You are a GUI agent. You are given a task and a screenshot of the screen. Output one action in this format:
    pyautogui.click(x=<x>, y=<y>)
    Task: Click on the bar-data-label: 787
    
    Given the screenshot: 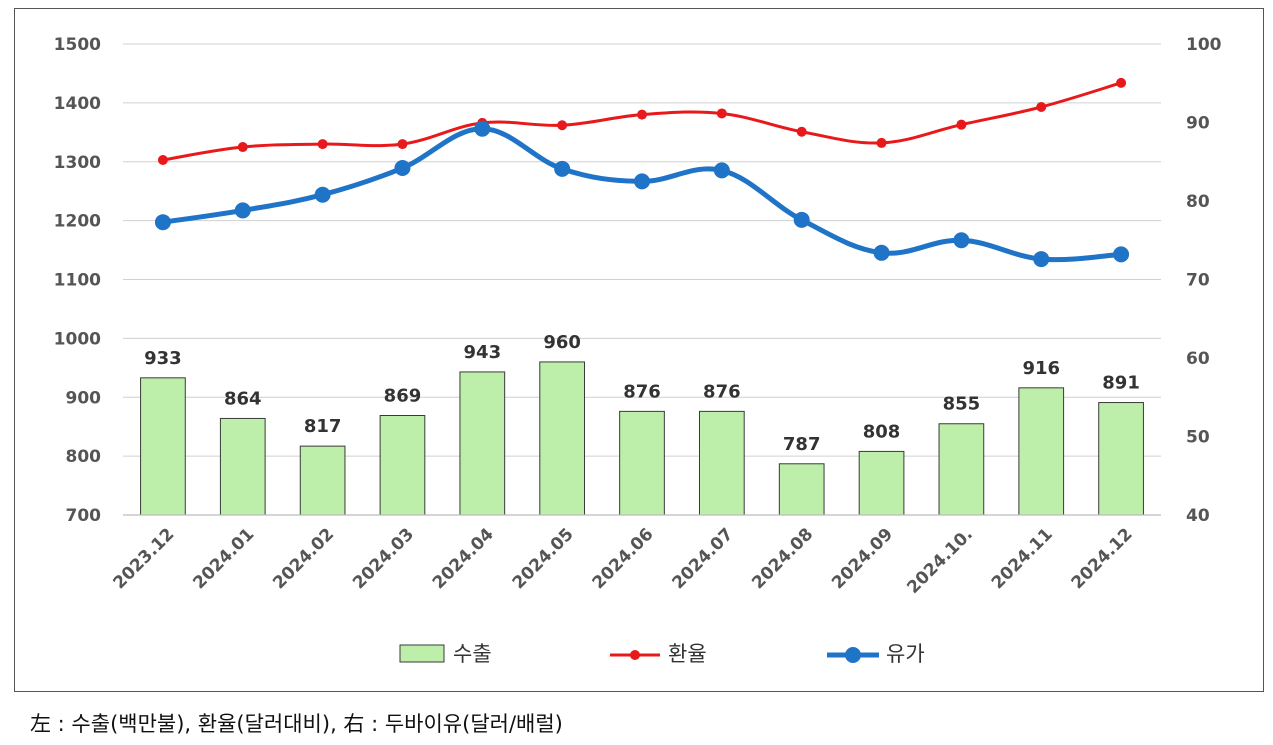 What is the action you would take?
    pyautogui.click(x=802, y=444)
    